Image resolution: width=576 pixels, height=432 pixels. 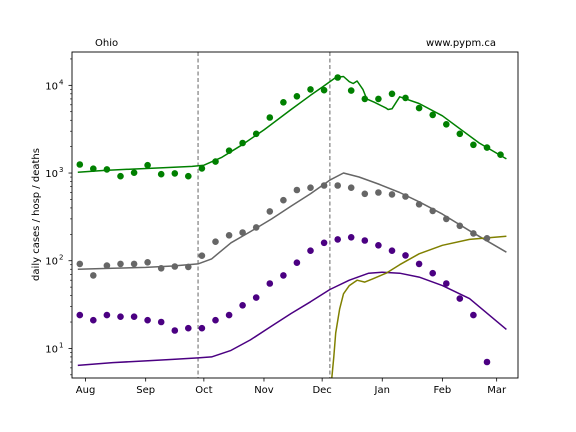 What do you see at coordinates (264, 390) in the screenshot?
I see `x-tick-label-3: Nov` at bounding box center [264, 390].